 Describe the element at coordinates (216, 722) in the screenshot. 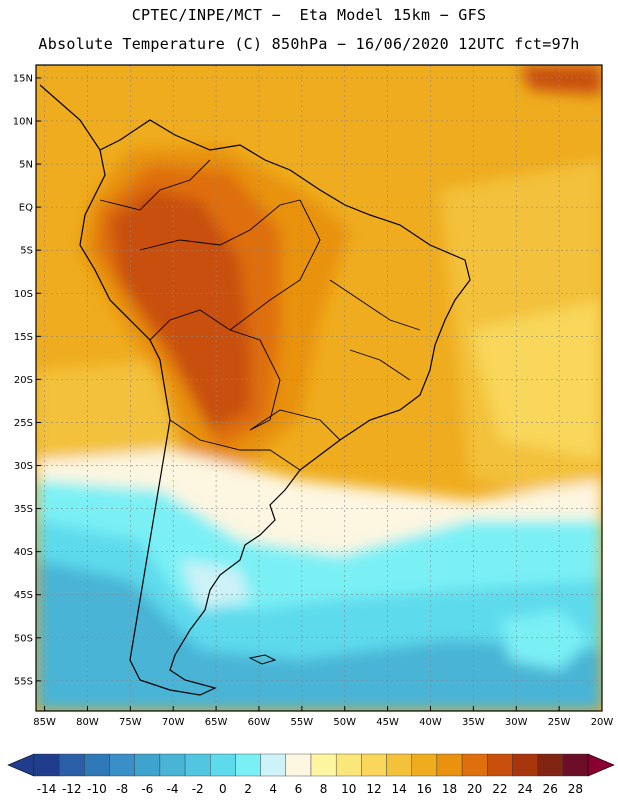

I see `lon-tick-label: 65W` at that location.